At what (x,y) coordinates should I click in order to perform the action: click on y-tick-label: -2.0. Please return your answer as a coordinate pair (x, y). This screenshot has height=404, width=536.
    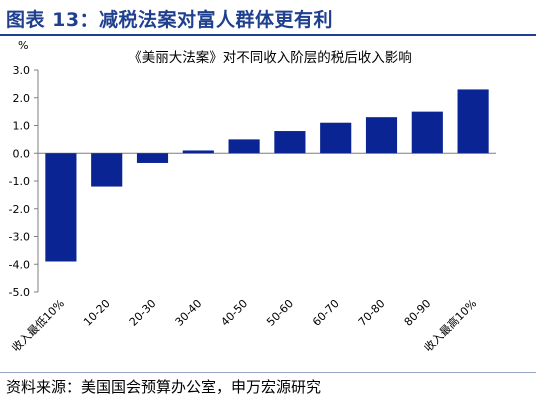
    Looking at the image, I should click on (19, 209).